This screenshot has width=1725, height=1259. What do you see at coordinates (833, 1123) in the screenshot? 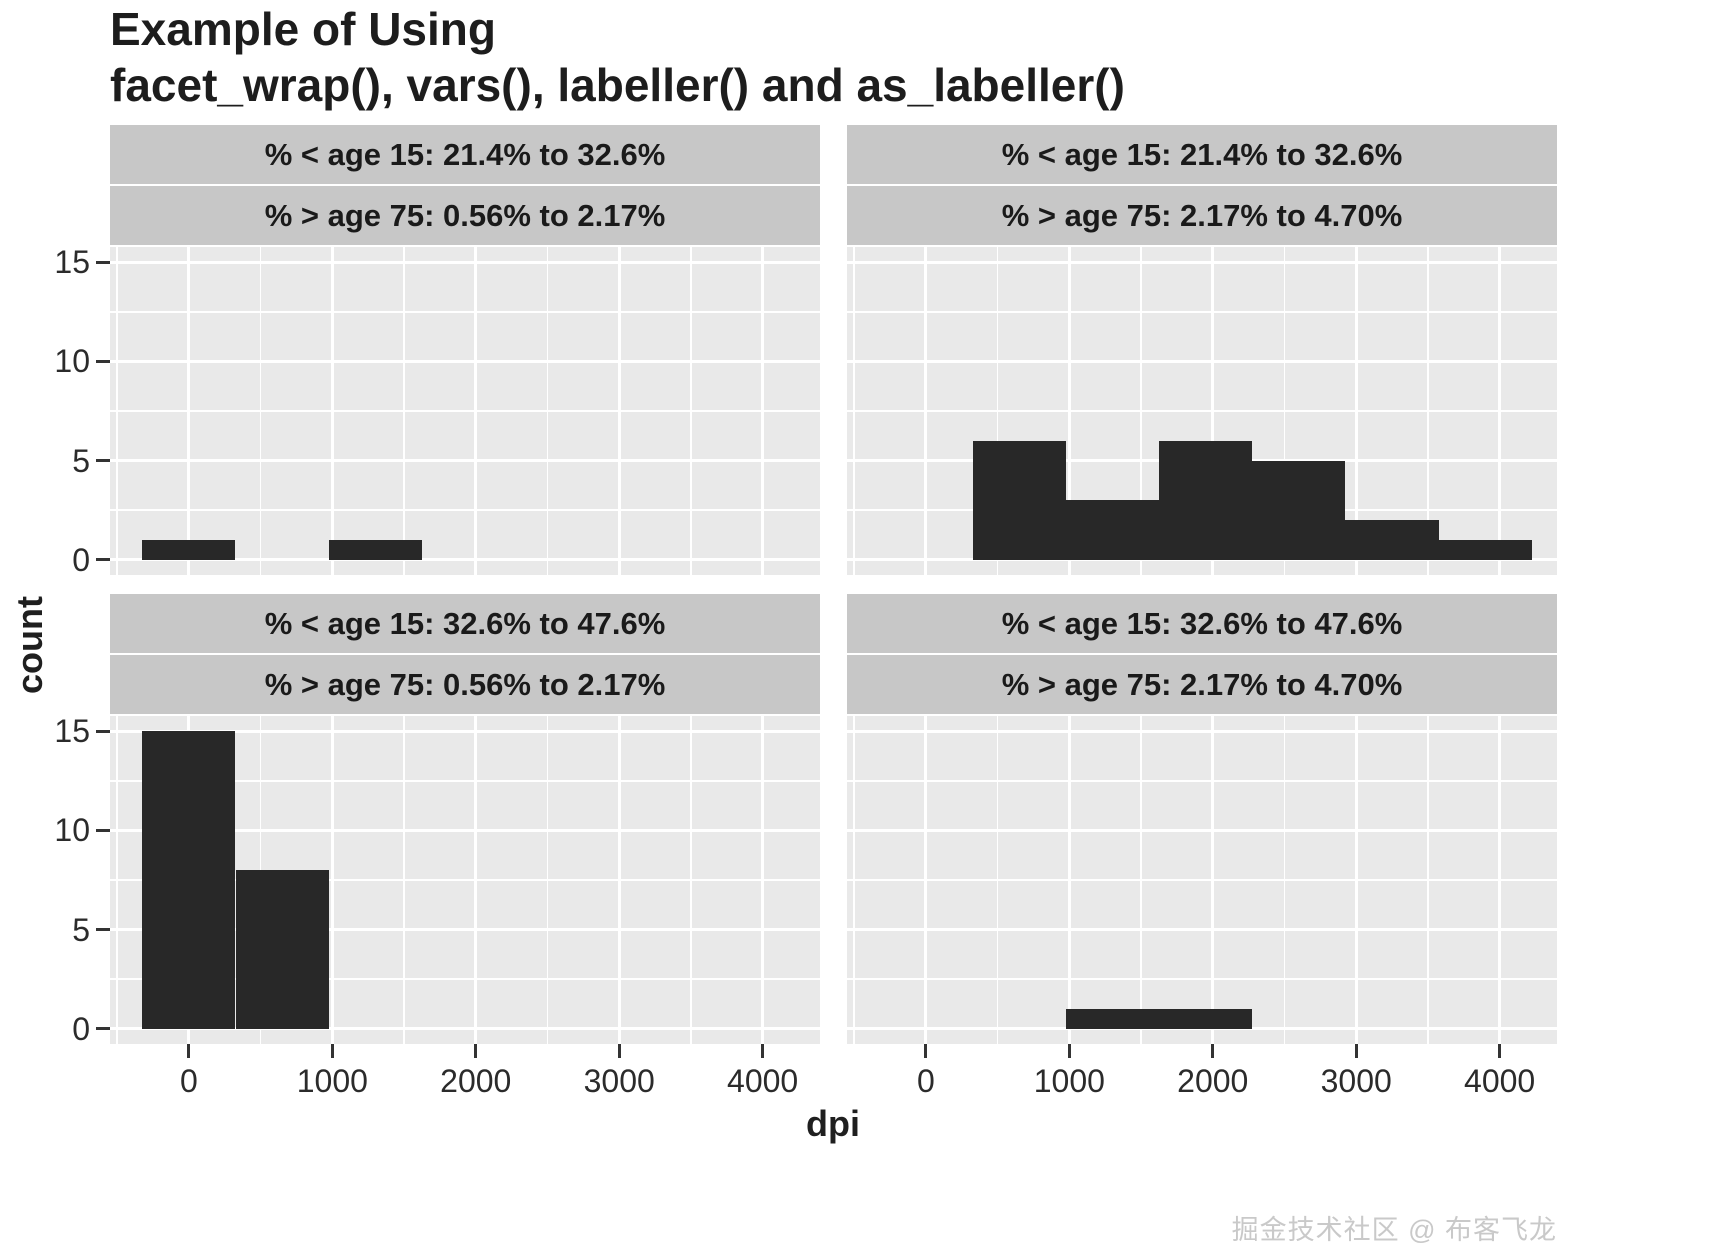
I see `x-axis-title: dpi` at bounding box center [833, 1123].